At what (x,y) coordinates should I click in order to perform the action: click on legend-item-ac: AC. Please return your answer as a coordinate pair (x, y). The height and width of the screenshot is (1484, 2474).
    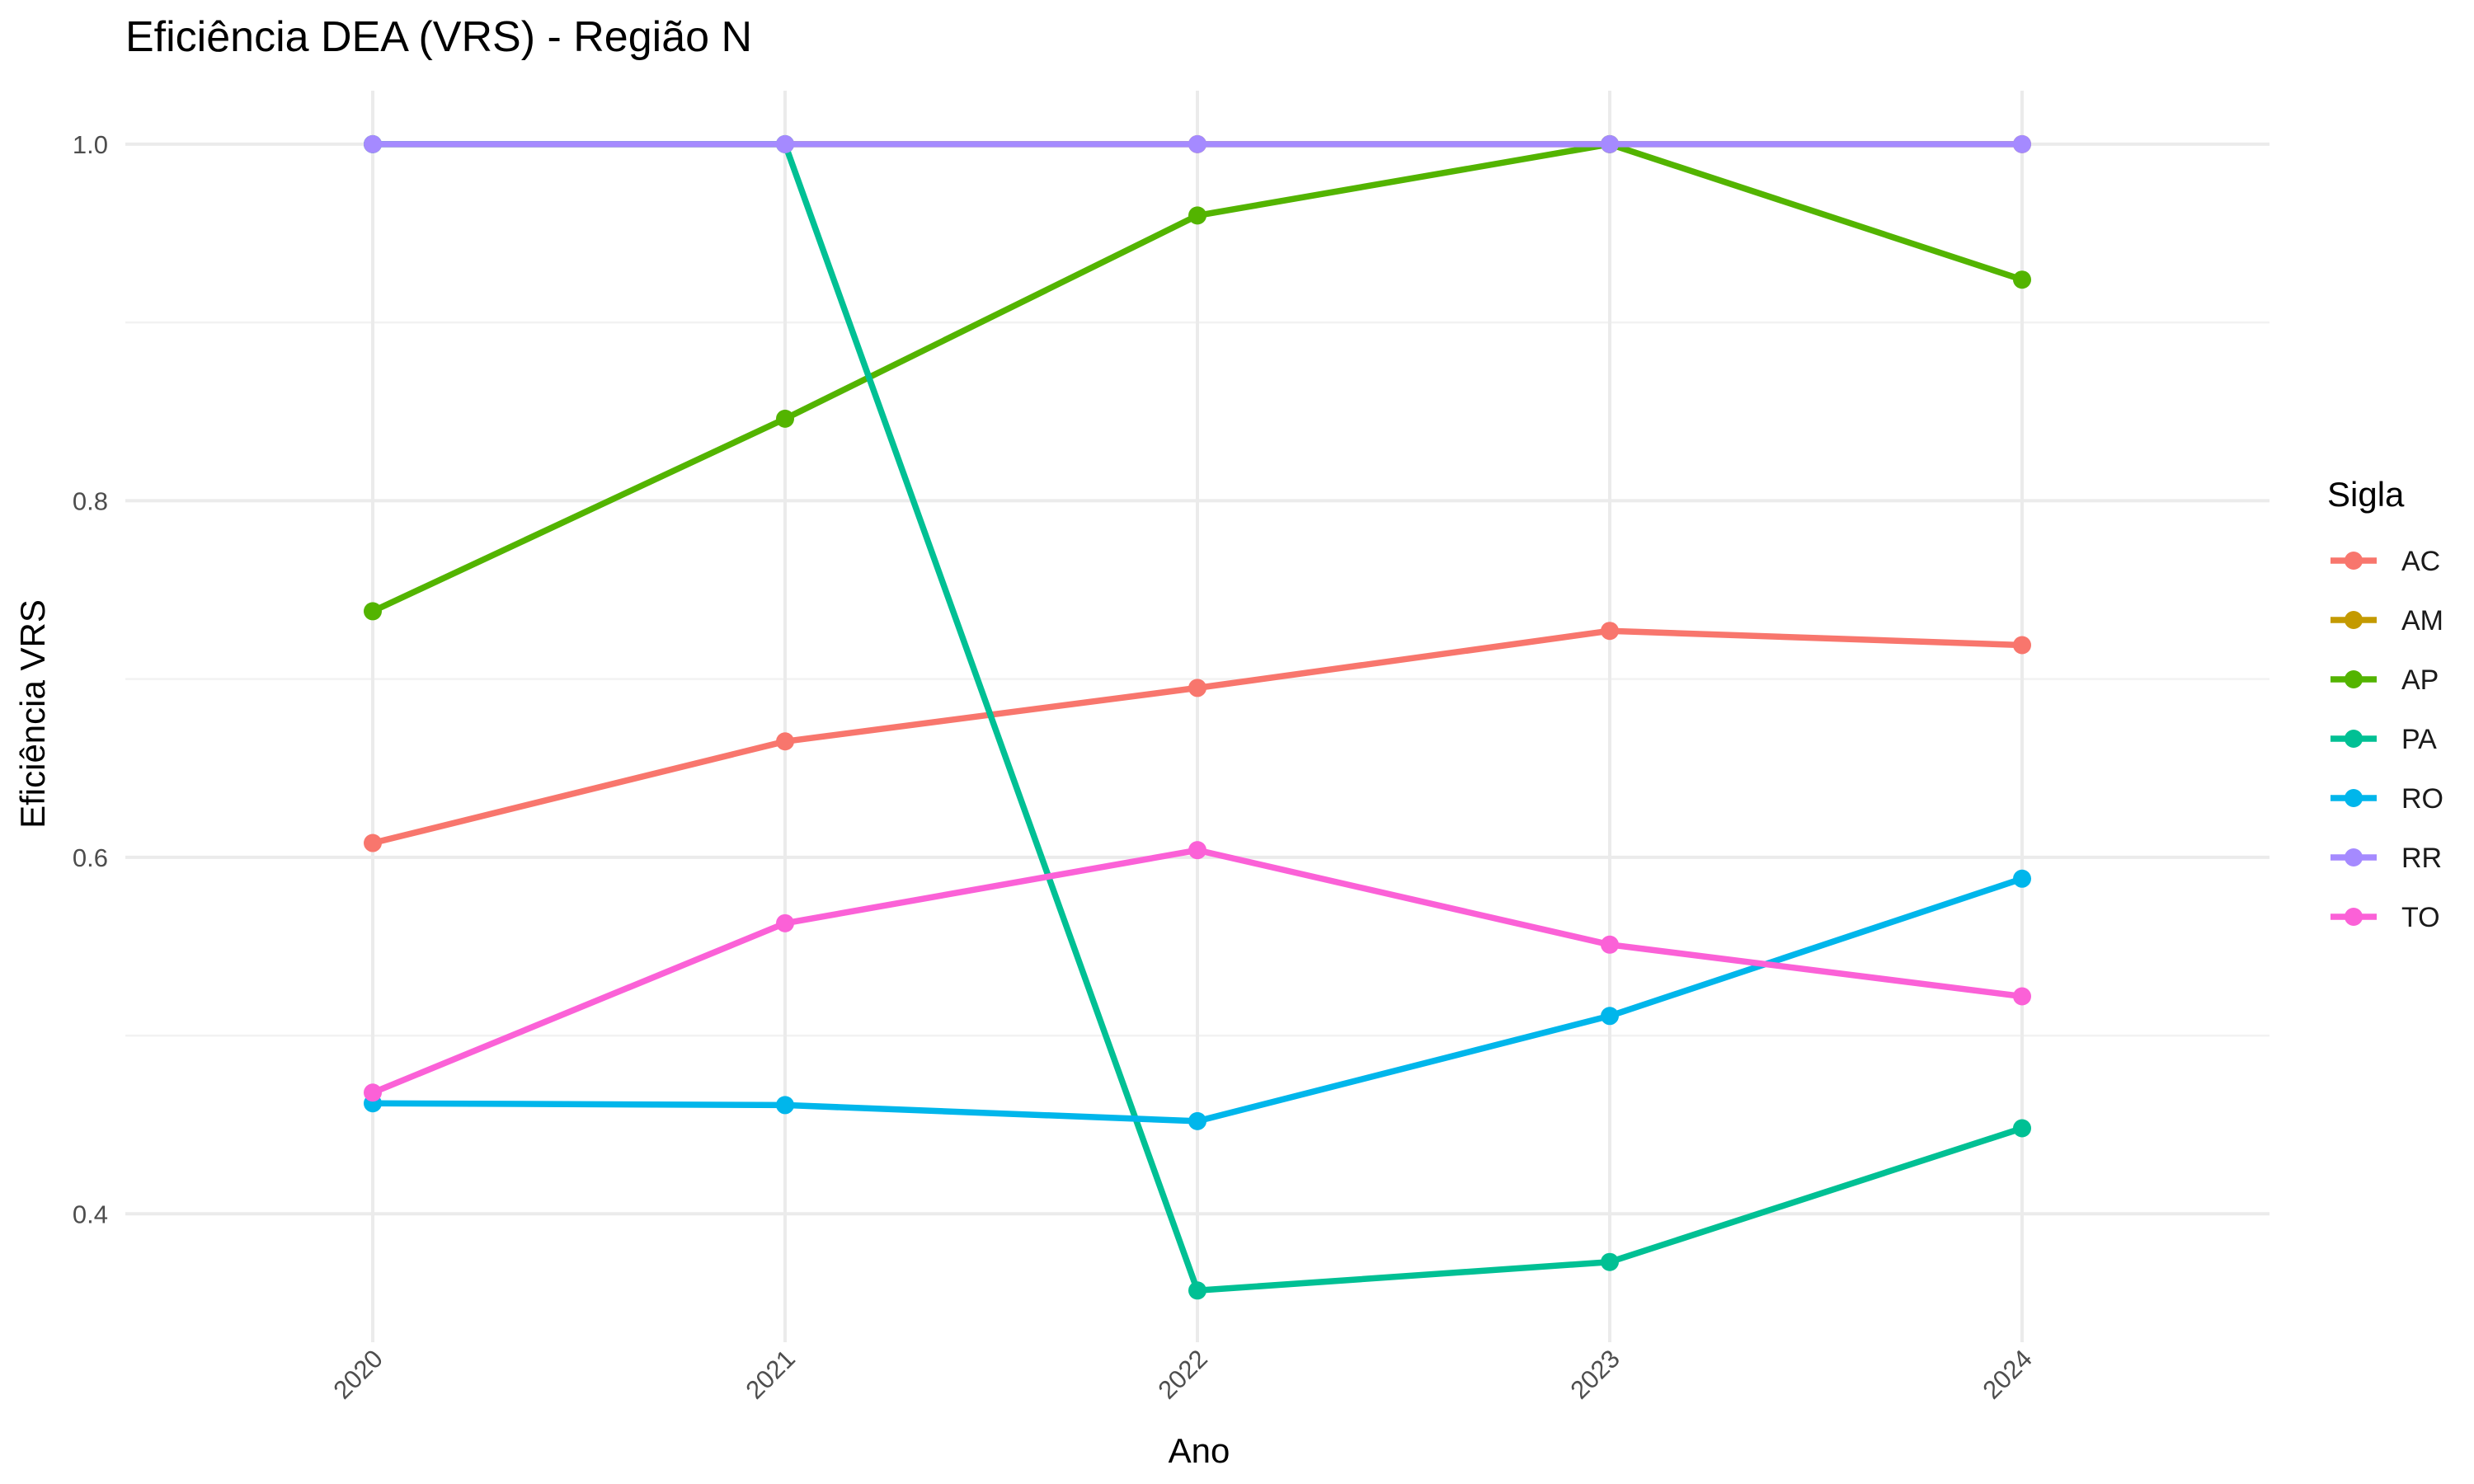
    Looking at the image, I should click on (2385, 561).